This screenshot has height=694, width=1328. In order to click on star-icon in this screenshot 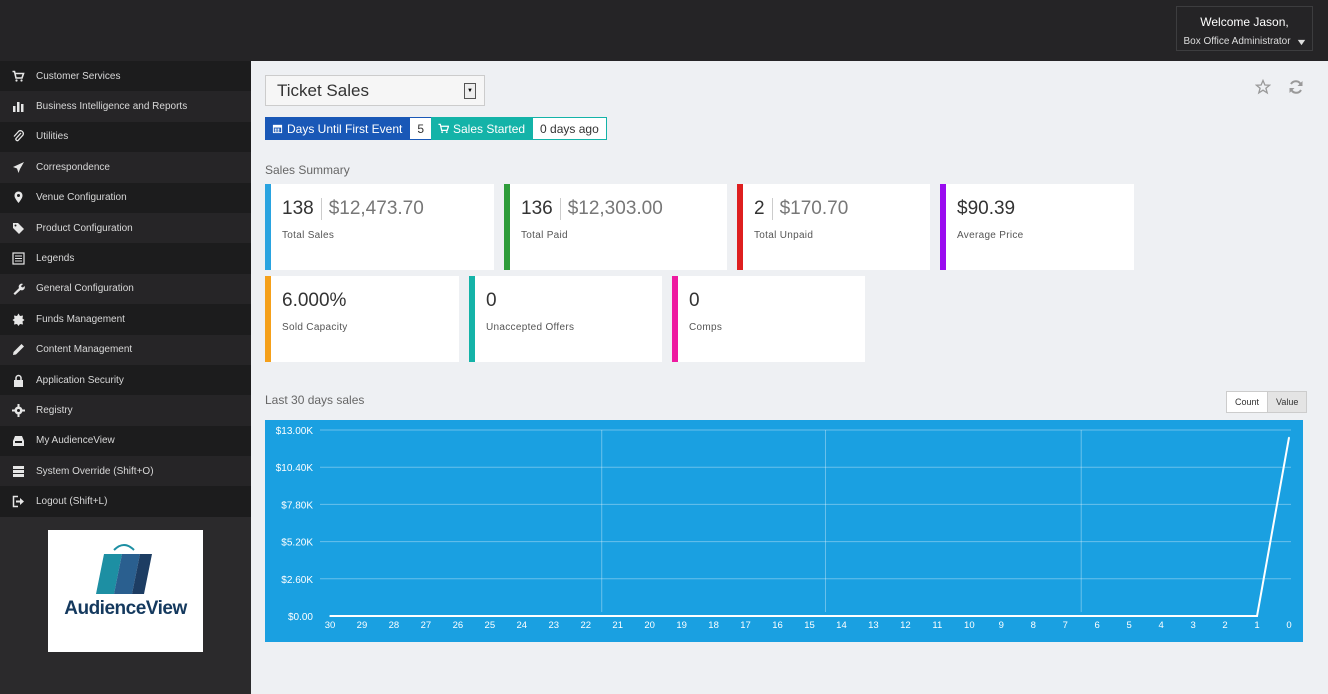, I will do `click(1263, 87)`.